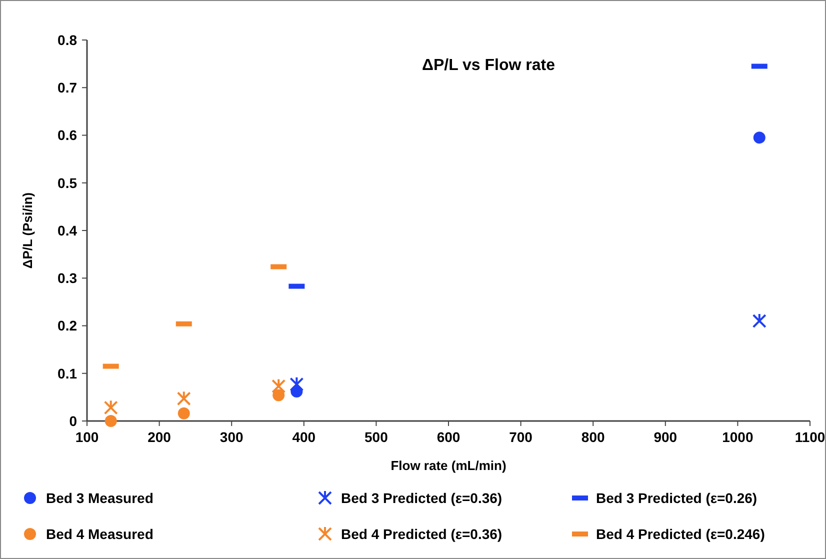  Describe the element at coordinates (68, 135) in the screenshot. I see `y-tick-label: 0.6` at that location.